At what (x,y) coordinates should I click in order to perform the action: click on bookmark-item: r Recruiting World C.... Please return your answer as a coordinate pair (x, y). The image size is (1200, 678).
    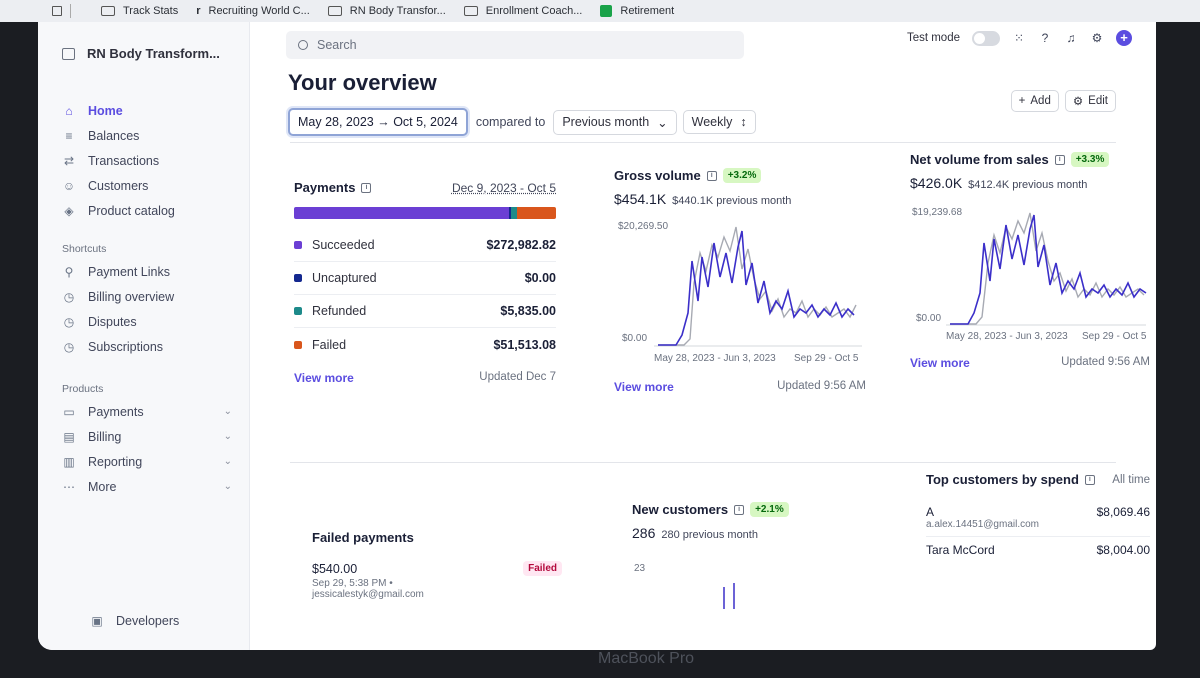
    Looking at the image, I should click on (253, 11).